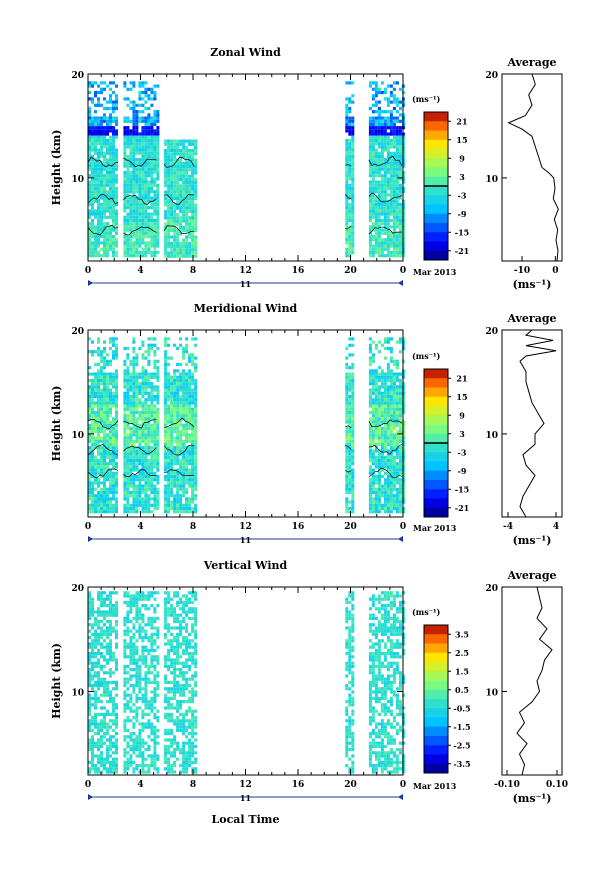 Image resolution: width=616 pixels, height=873 pixels. Describe the element at coordinates (245, 52) in the screenshot. I see `panel-title: Zonal Wind` at that location.